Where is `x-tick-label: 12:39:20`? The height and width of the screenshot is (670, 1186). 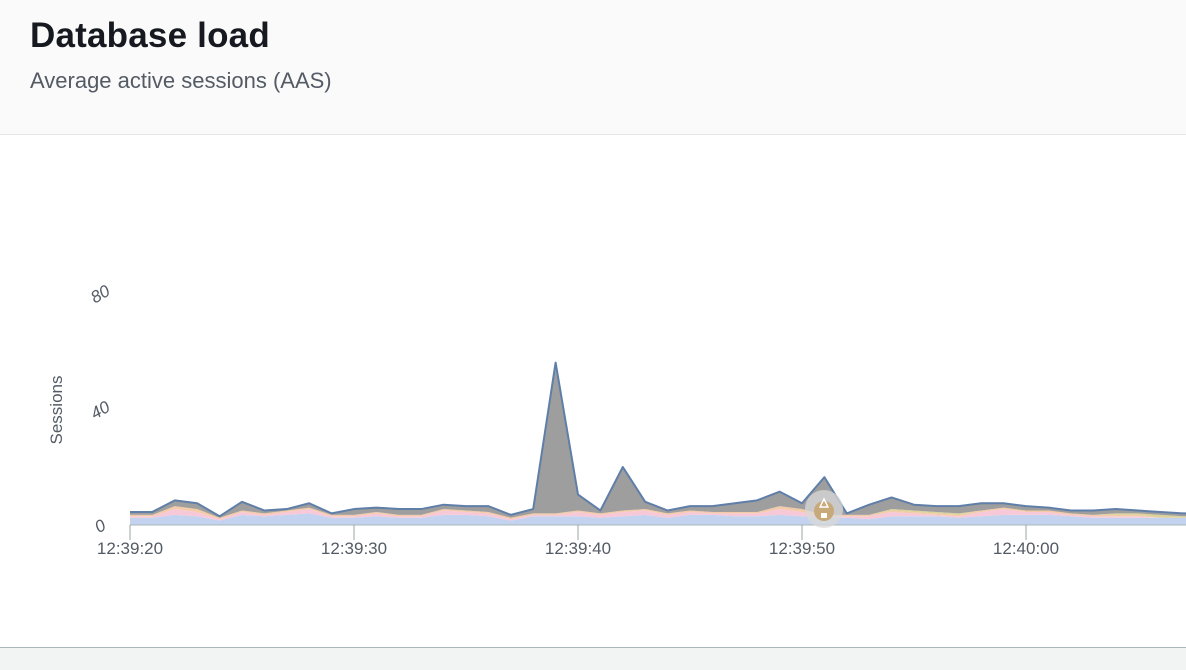
x-tick-label: 12:39:20 is located at coordinates (130, 548).